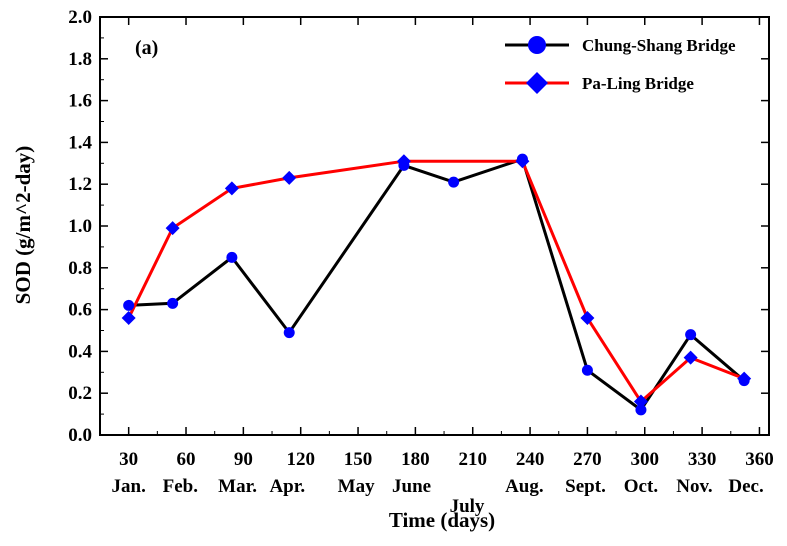  What do you see at coordinates (745, 486) in the screenshot?
I see `month-label: Dec.` at bounding box center [745, 486].